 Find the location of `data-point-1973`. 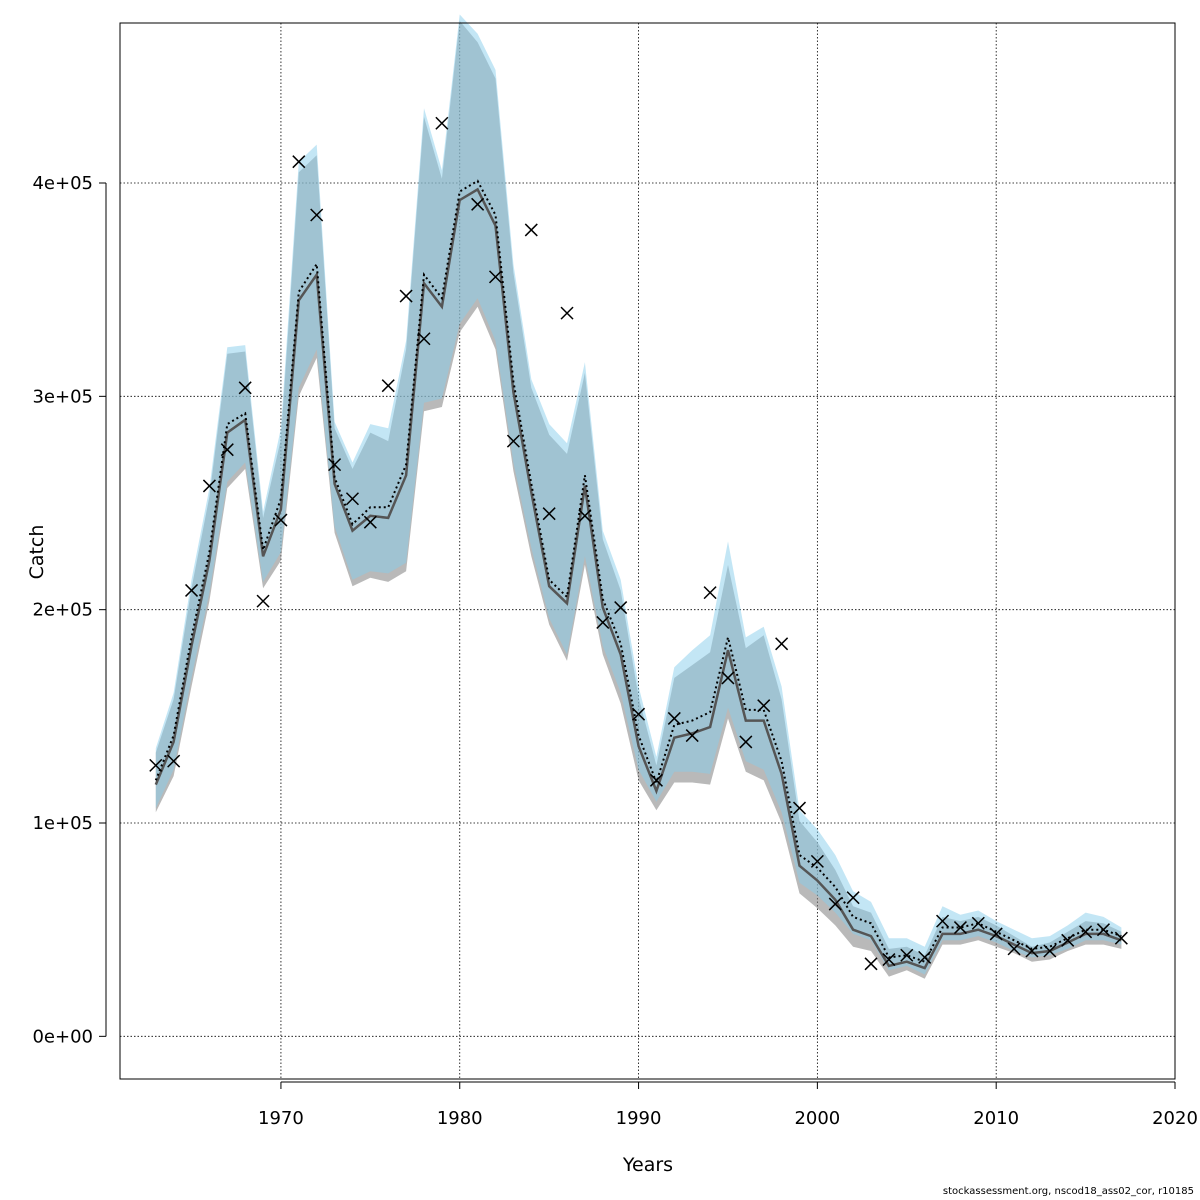

data-point-1973 is located at coordinates (335, 465).